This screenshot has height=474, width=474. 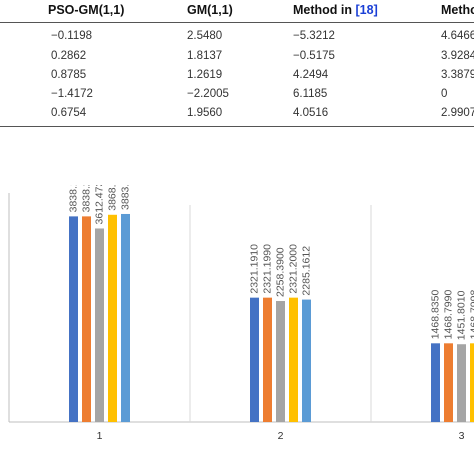 I want to click on header-method-in: Method in [18], so click(x=335, y=10).